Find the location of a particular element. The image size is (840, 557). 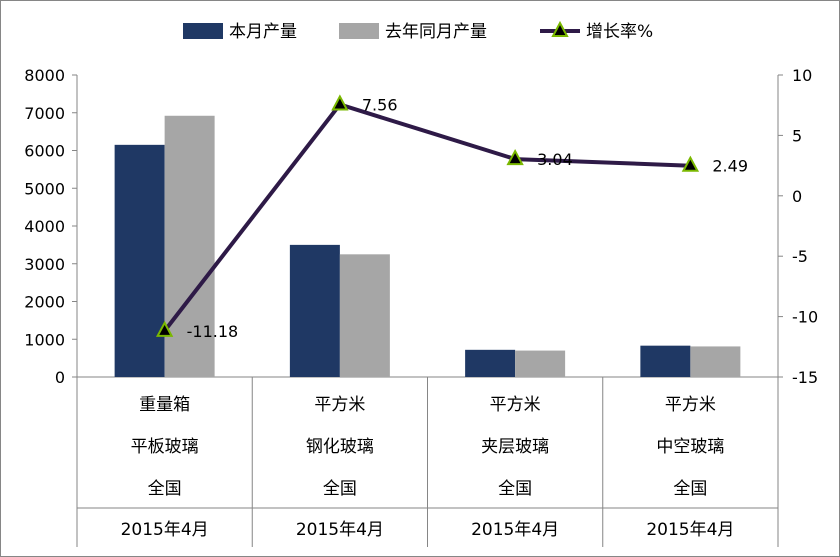

legend: 本月产量 去年同月产量 增长率% is located at coordinates (418, 31).